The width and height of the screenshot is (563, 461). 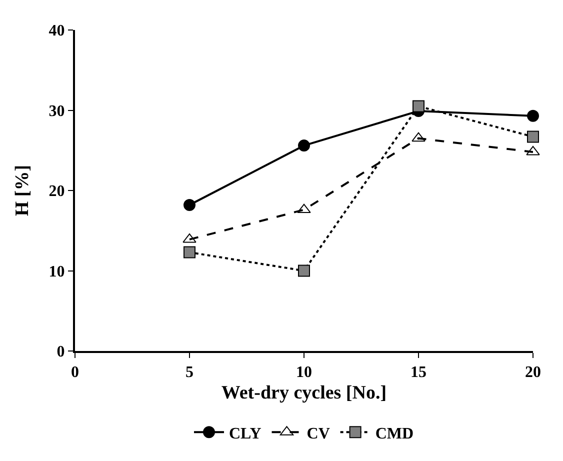 I want to click on y-tick-label: 0, so click(x=60, y=352).